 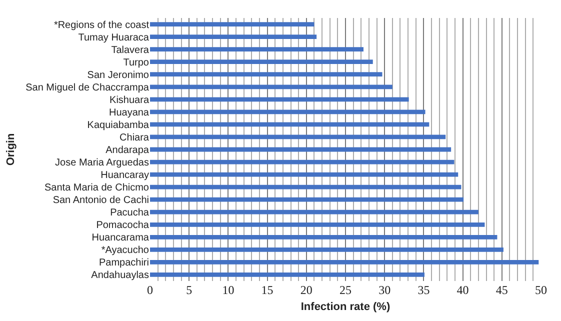 What do you see at coordinates (129, 112) in the screenshot?
I see `y-tick-label: Huayana` at bounding box center [129, 112].